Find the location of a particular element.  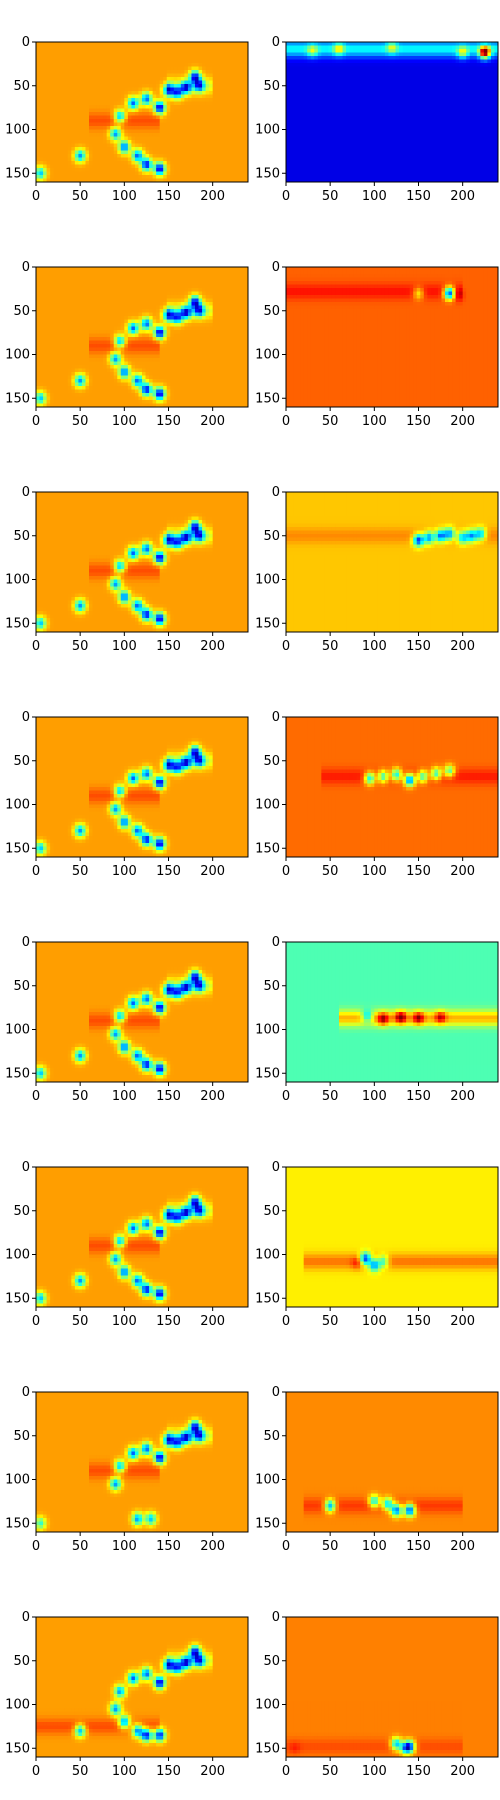

heatmap-panel-right-8: 0 50 100 150 200 0 50 100 150 is located at coordinates (377, 1694).